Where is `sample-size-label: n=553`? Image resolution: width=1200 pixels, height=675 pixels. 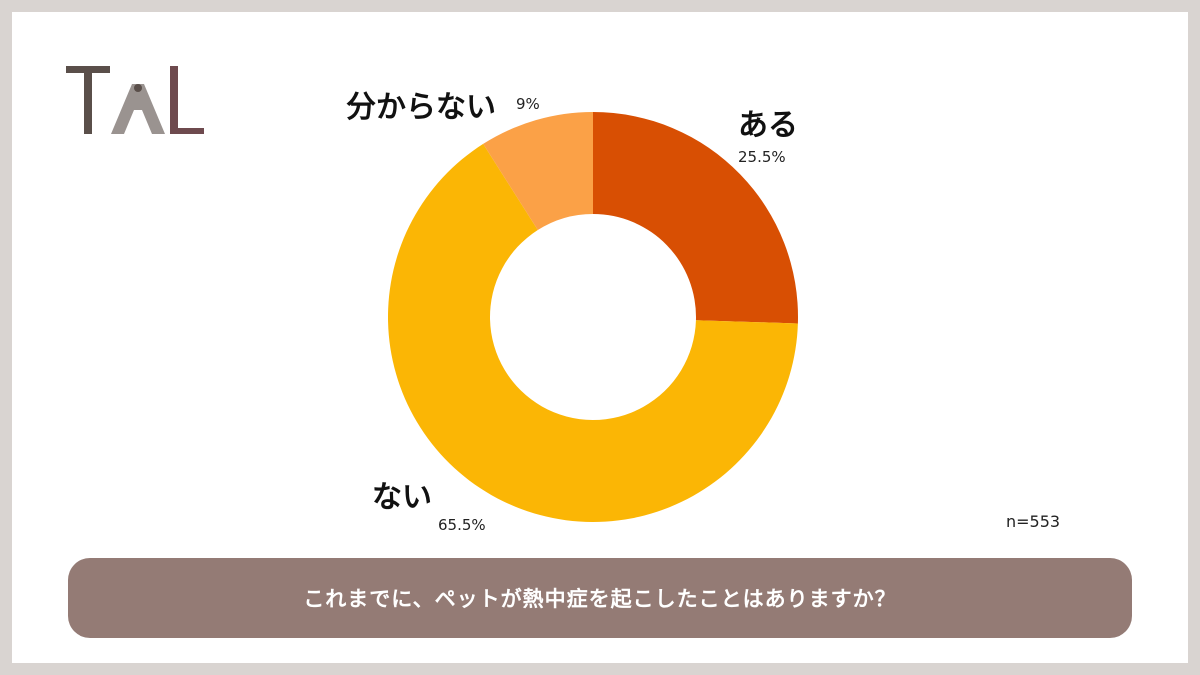
sample-size-label: n=553 is located at coordinates (1033, 521).